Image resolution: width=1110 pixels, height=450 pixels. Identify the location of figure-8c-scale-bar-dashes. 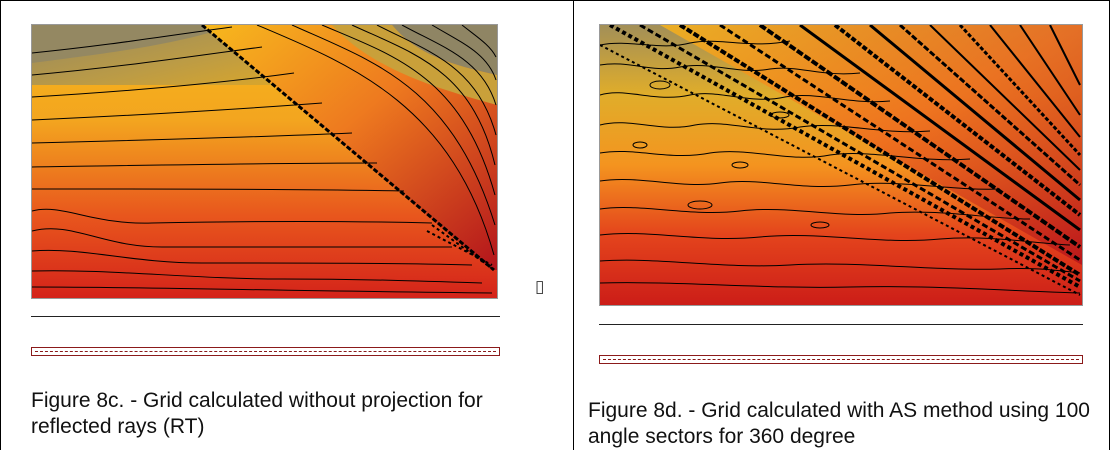
(265, 351).